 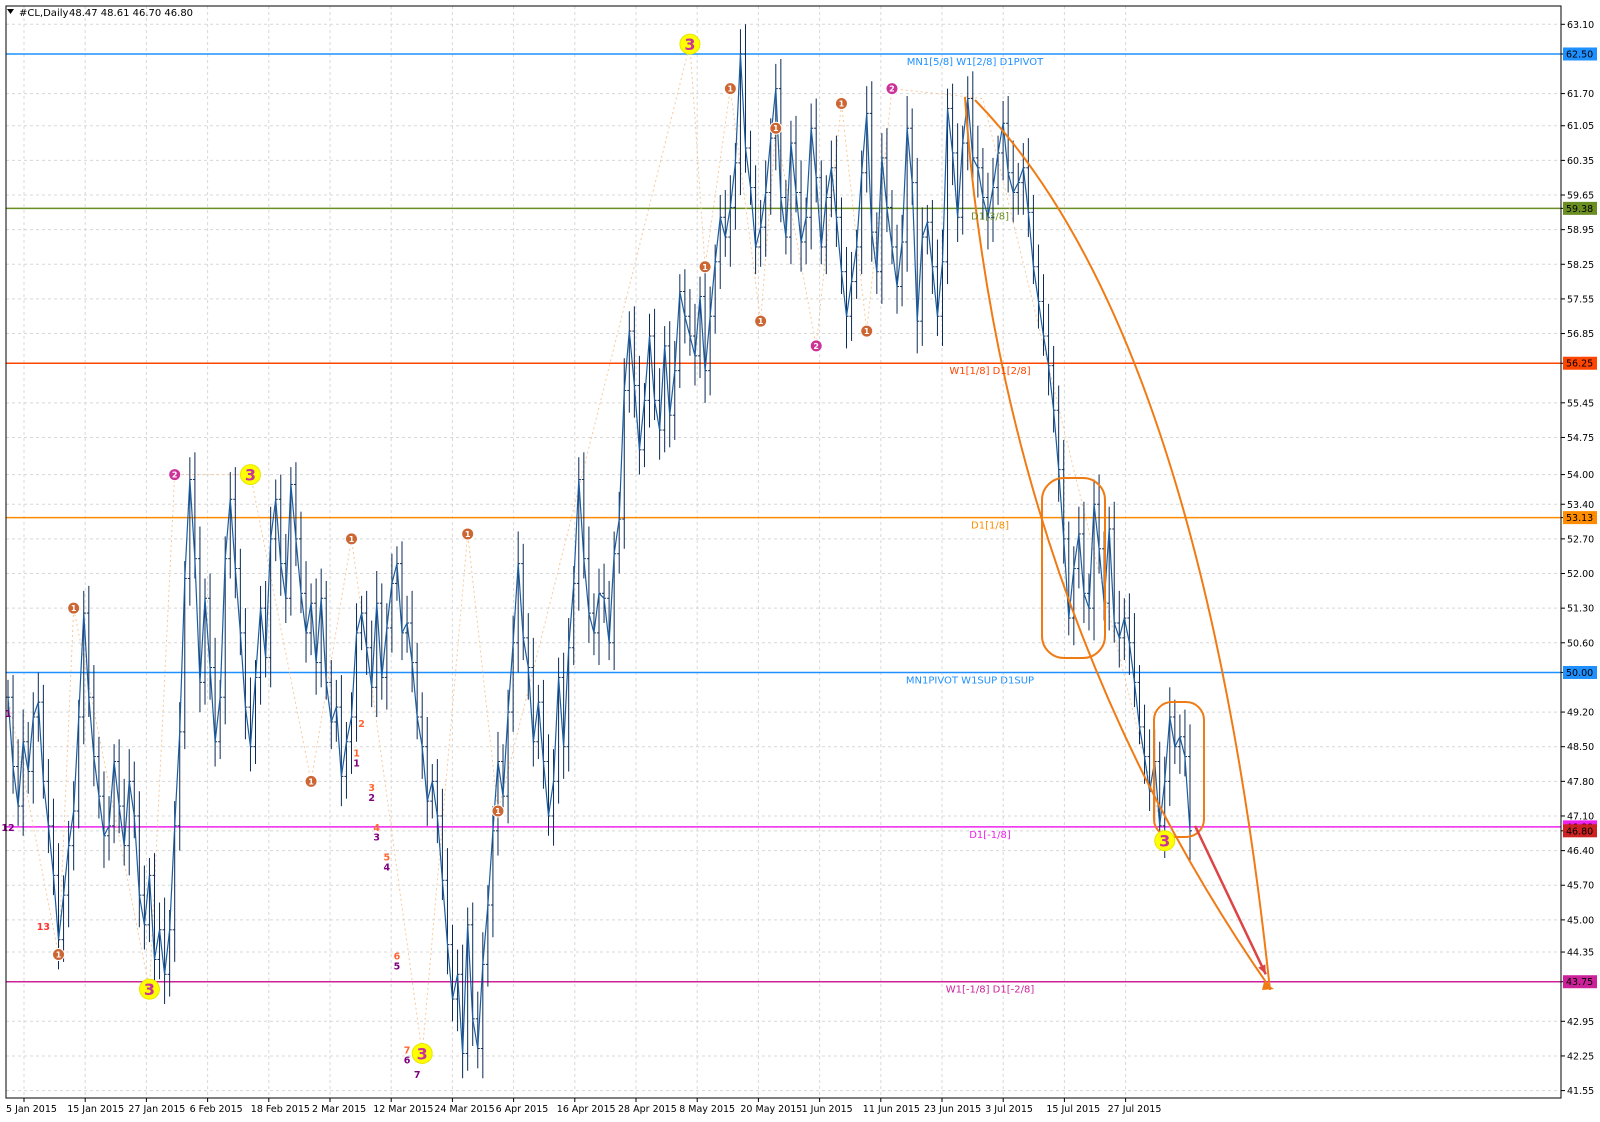 What do you see at coordinates (43, 927) in the screenshot?
I see `count-label: 13` at bounding box center [43, 927].